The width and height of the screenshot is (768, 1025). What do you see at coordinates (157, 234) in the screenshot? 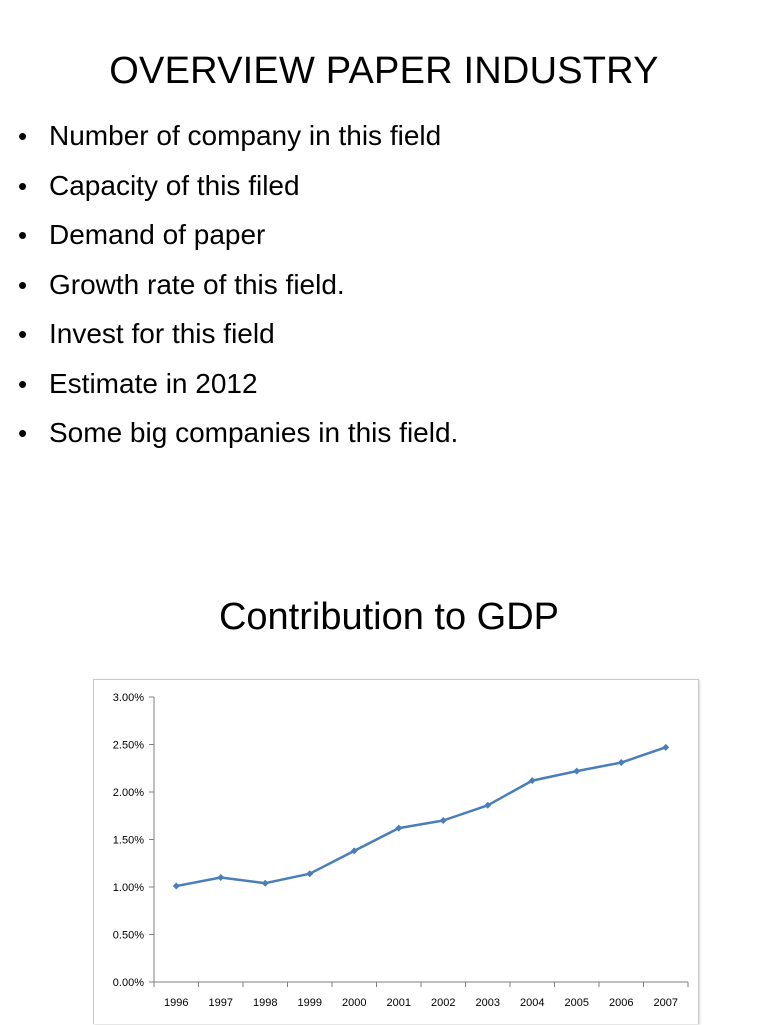
I see `bullet-text: Demand of paper` at bounding box center [157, 234].